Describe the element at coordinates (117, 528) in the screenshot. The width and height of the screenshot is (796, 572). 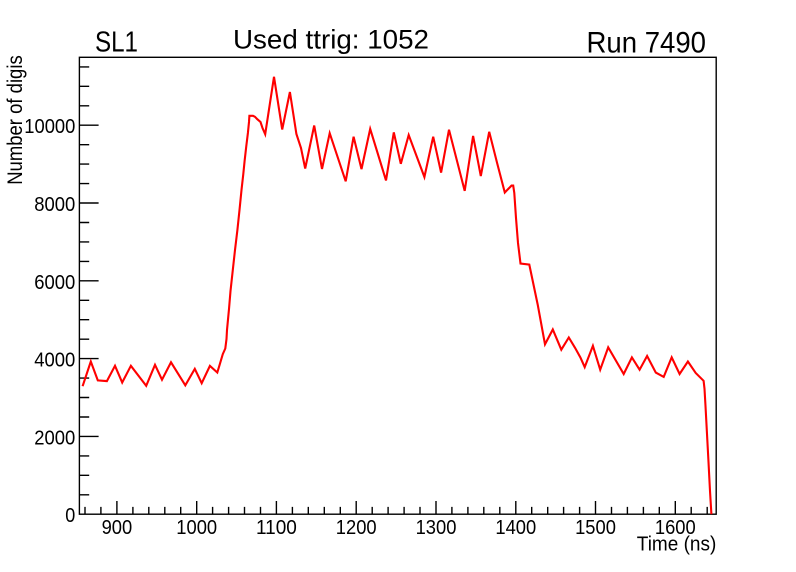
I see `svg-text: 900` at that location.